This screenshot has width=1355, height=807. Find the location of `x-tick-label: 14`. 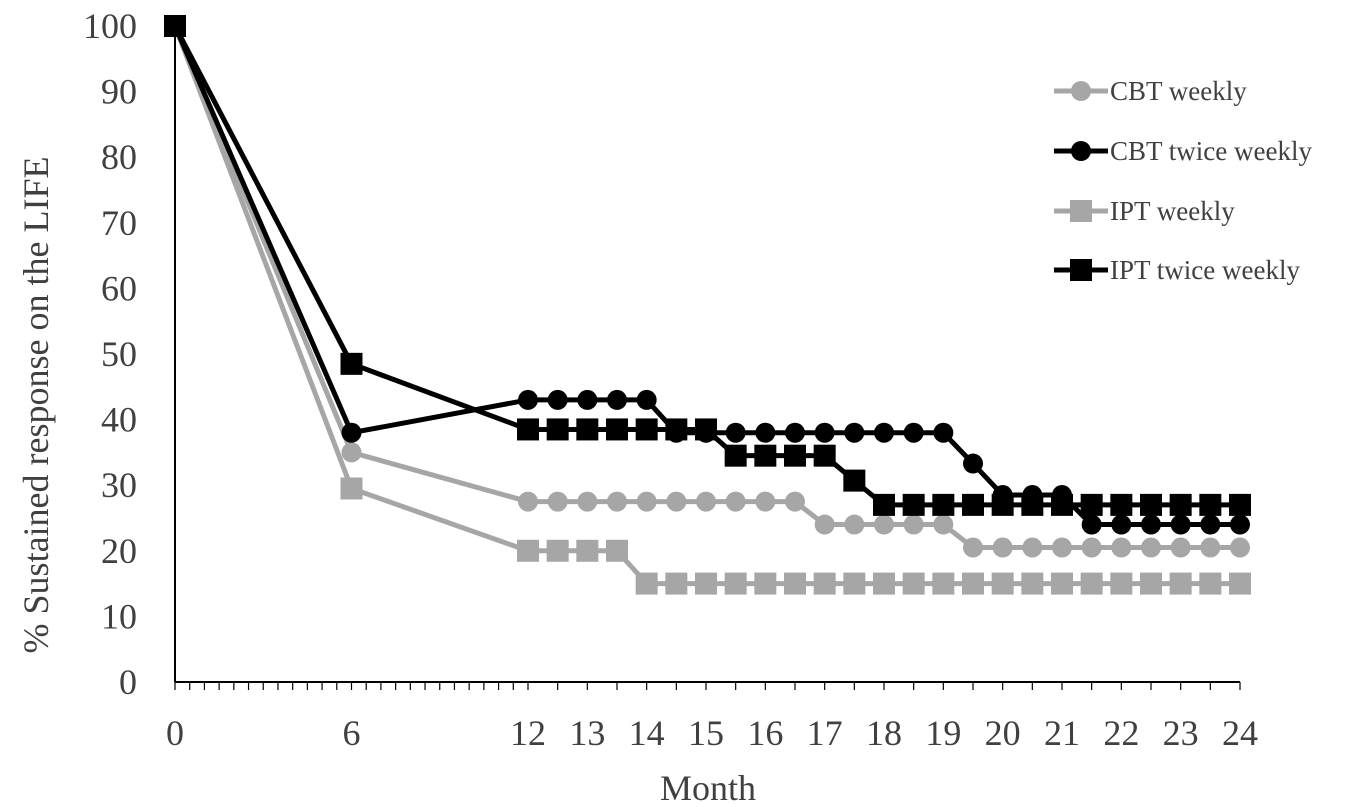

x-tick-label: 14 is located at coordinates (647, 733).